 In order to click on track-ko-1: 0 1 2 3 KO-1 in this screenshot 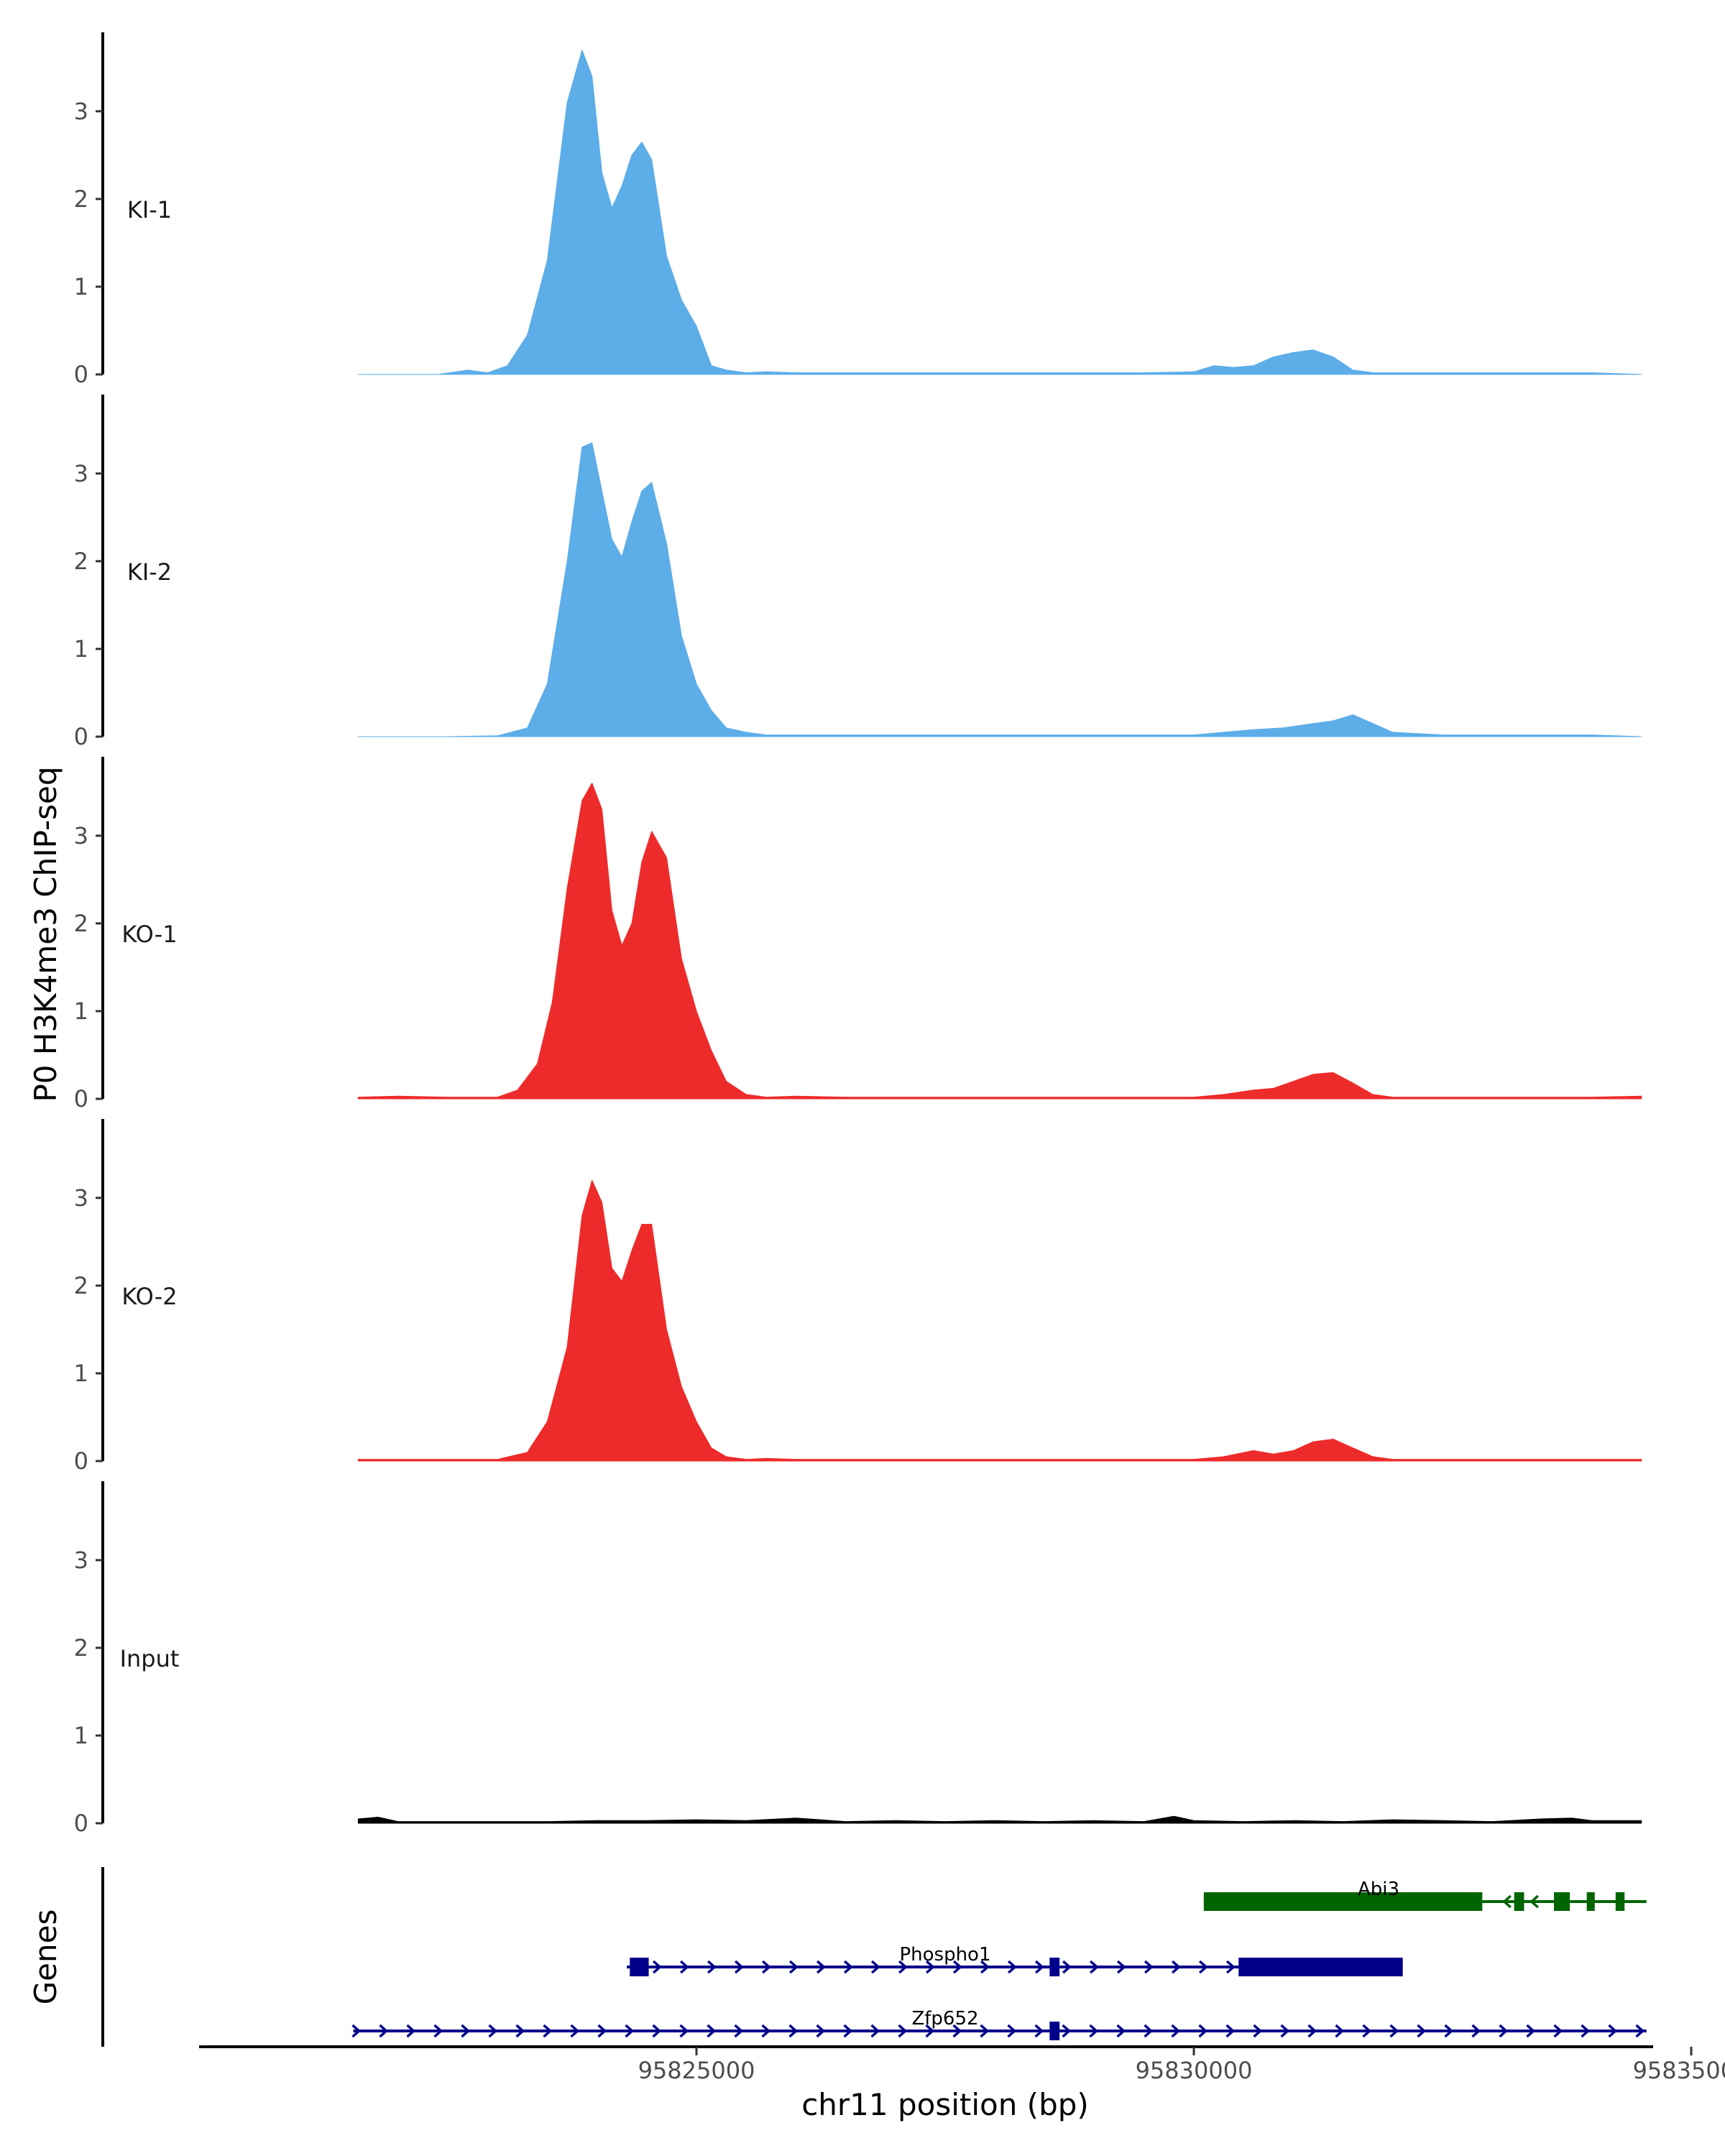, I will do `click(858, 934)`.